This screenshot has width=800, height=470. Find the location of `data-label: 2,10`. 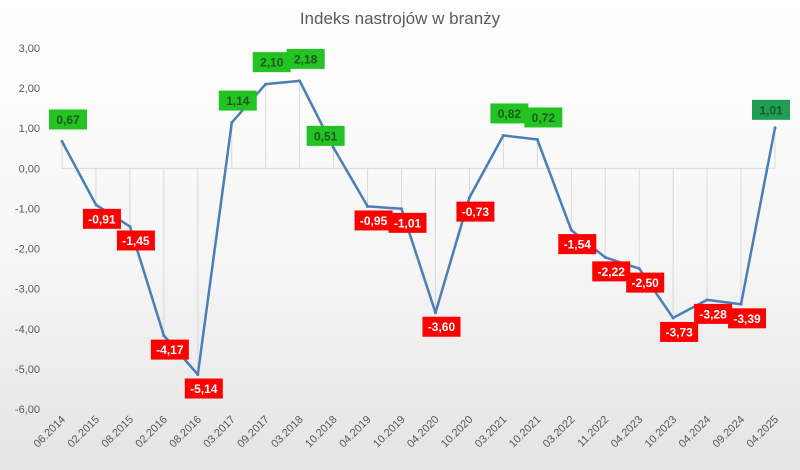

data-label: 2,10 is located at coordinates (271, 62).